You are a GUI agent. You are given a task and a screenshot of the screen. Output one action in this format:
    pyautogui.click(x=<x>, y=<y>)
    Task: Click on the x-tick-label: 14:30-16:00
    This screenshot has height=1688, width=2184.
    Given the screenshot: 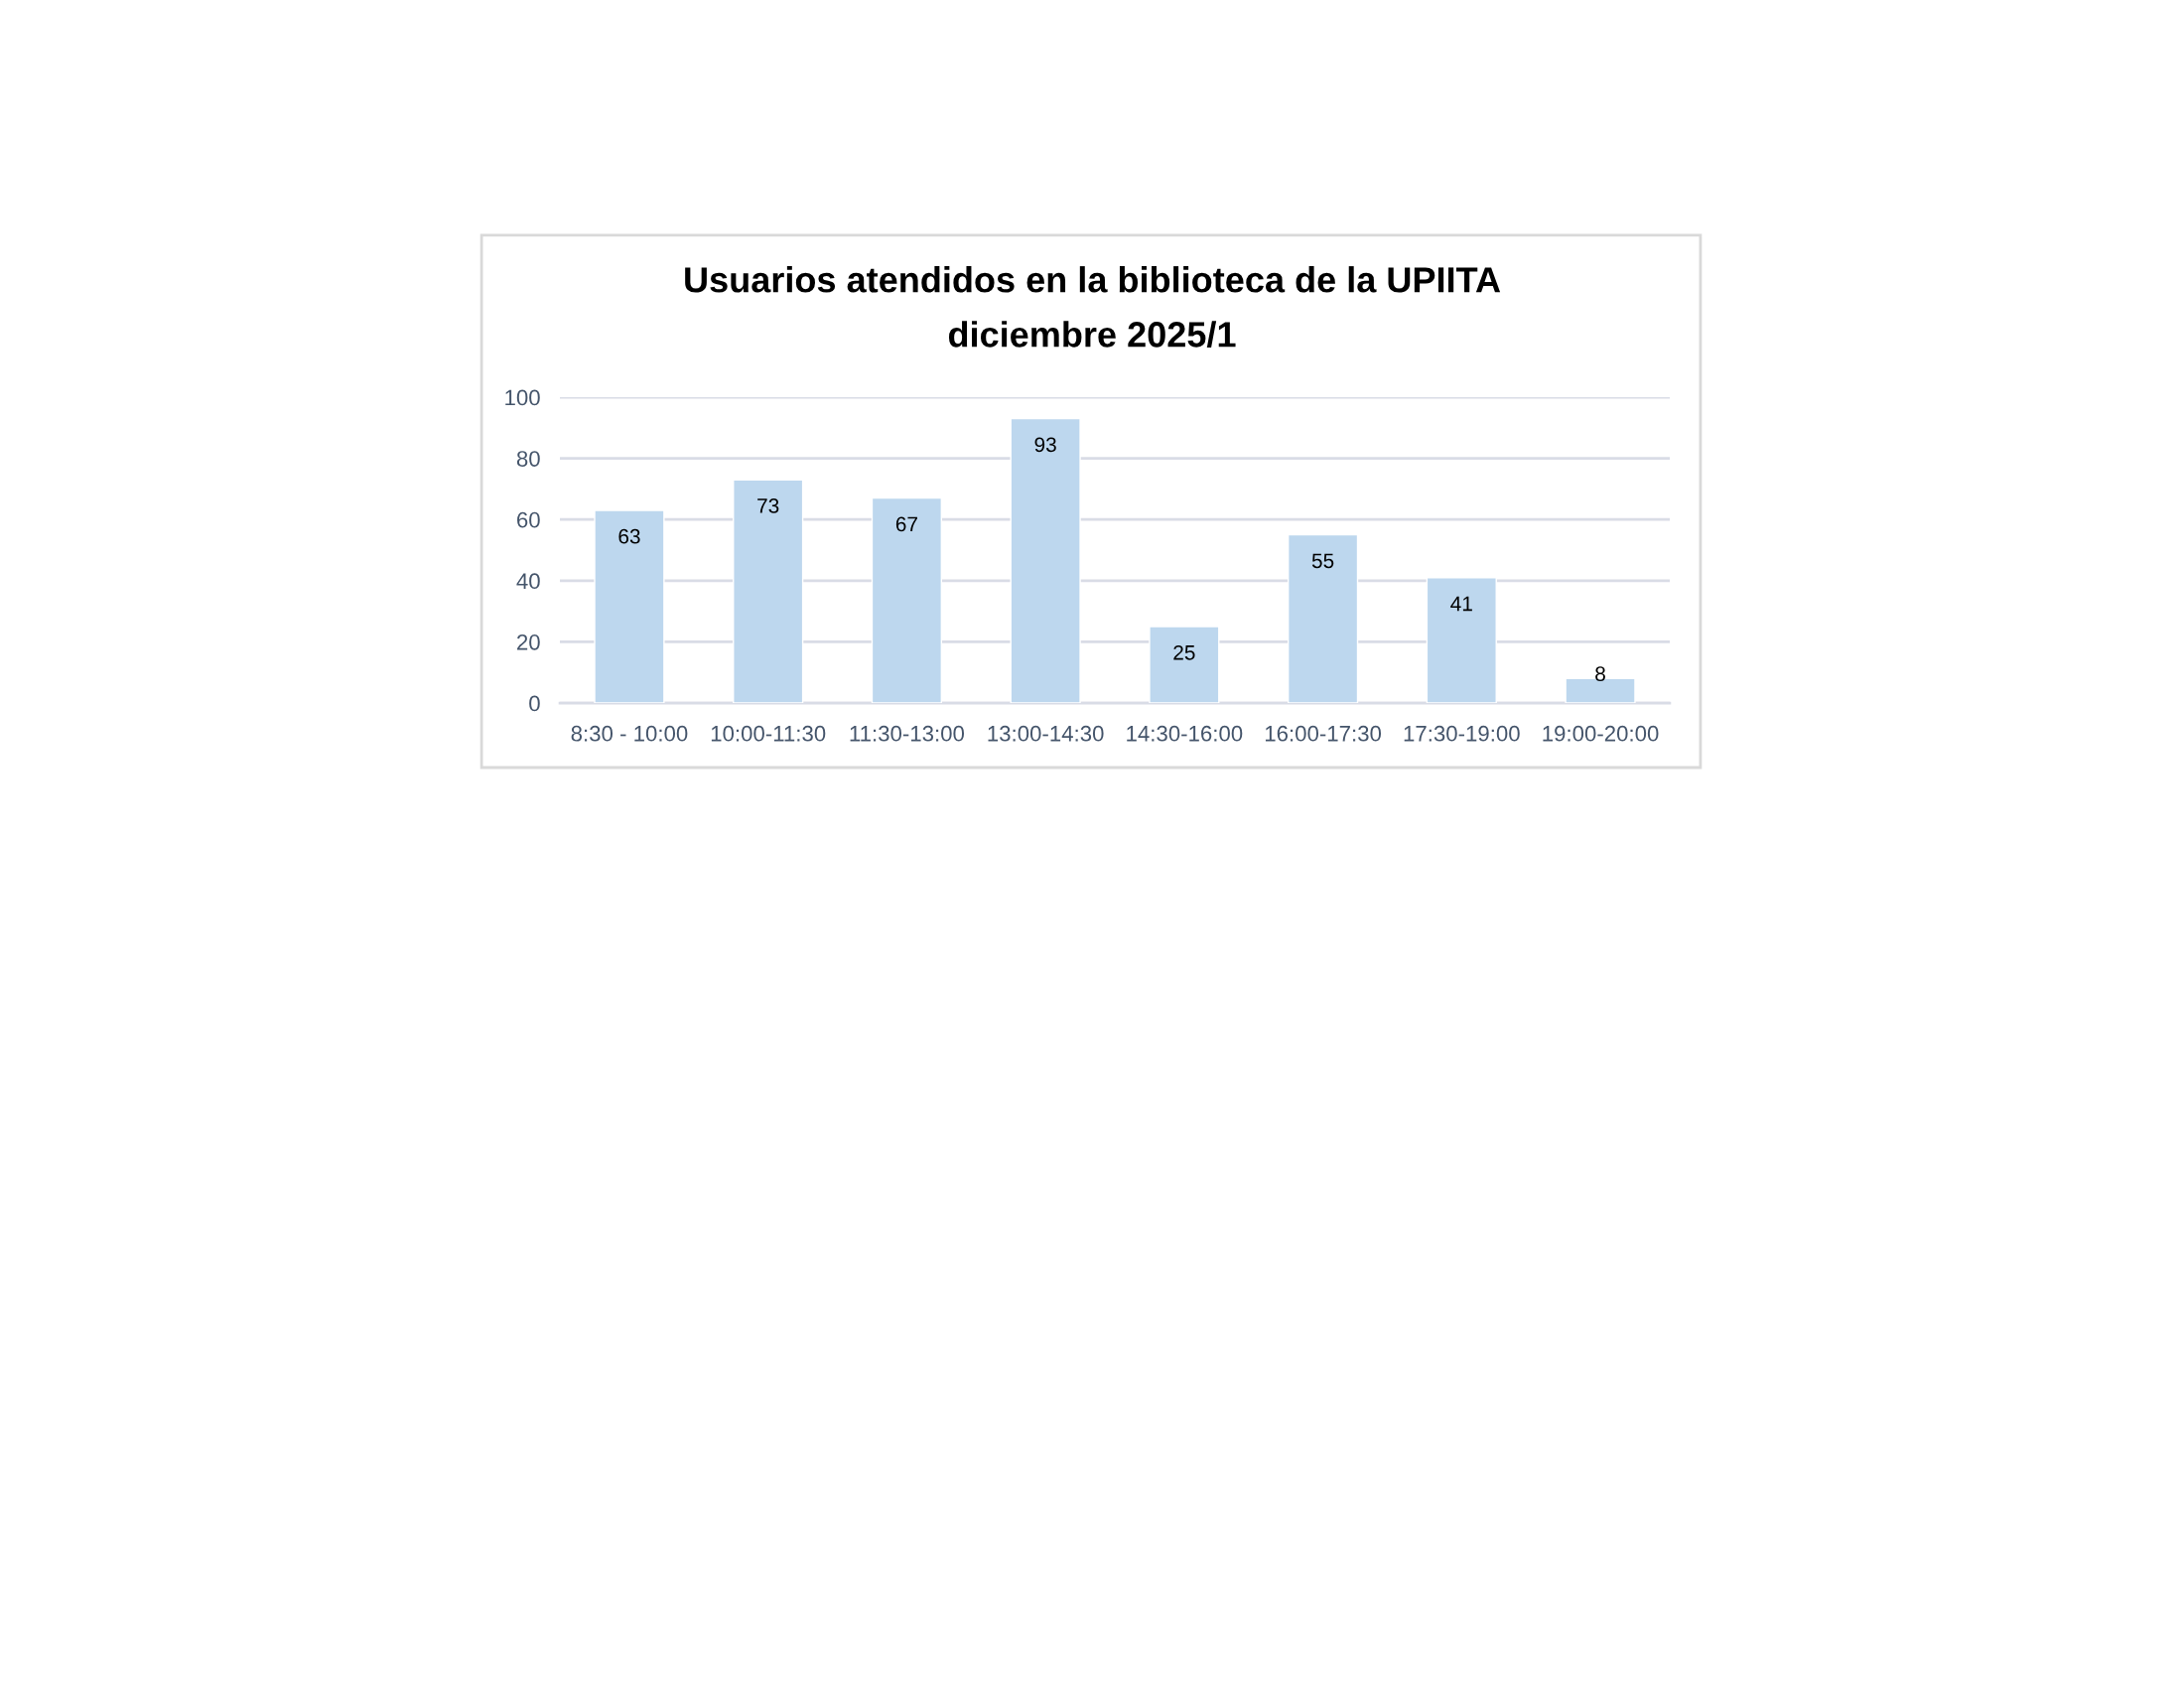 What is the action you would take?
    pyautogui.click(x=1185, y=733)
    